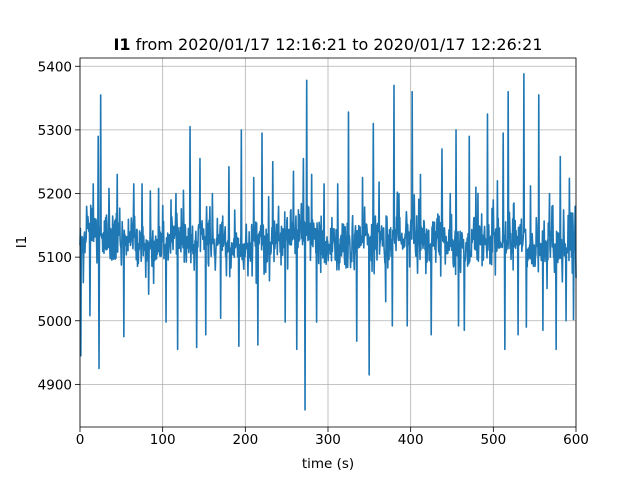 This screenshot has width=640, height=480. I want to click on chart-title-prefix: I1, so click(121, 44).